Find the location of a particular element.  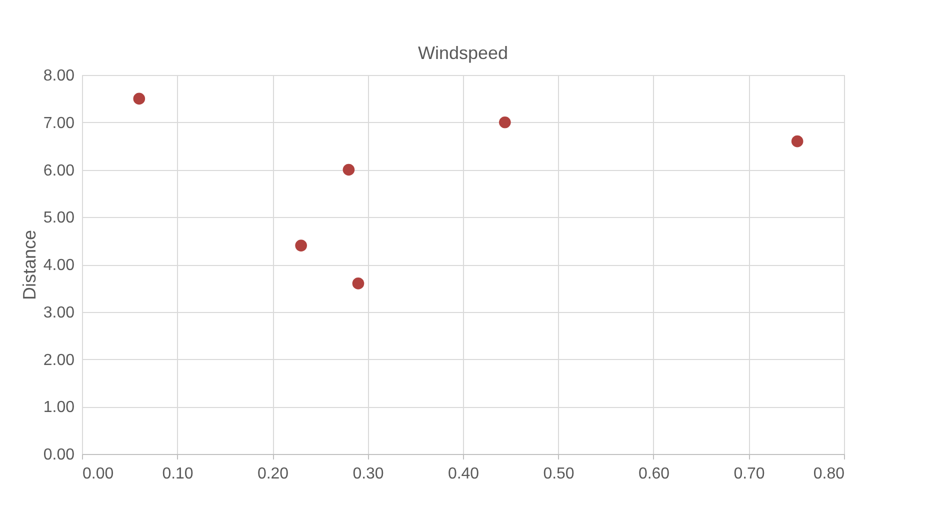

y-tick-label: 1.00 is located at coordinates (59, 407).